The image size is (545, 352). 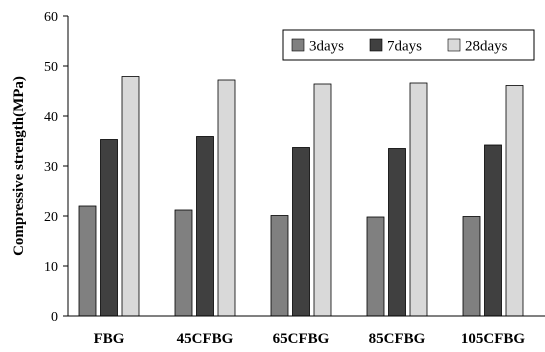 I want to click on legend-swatch-7days, so click(x=376, y=45).